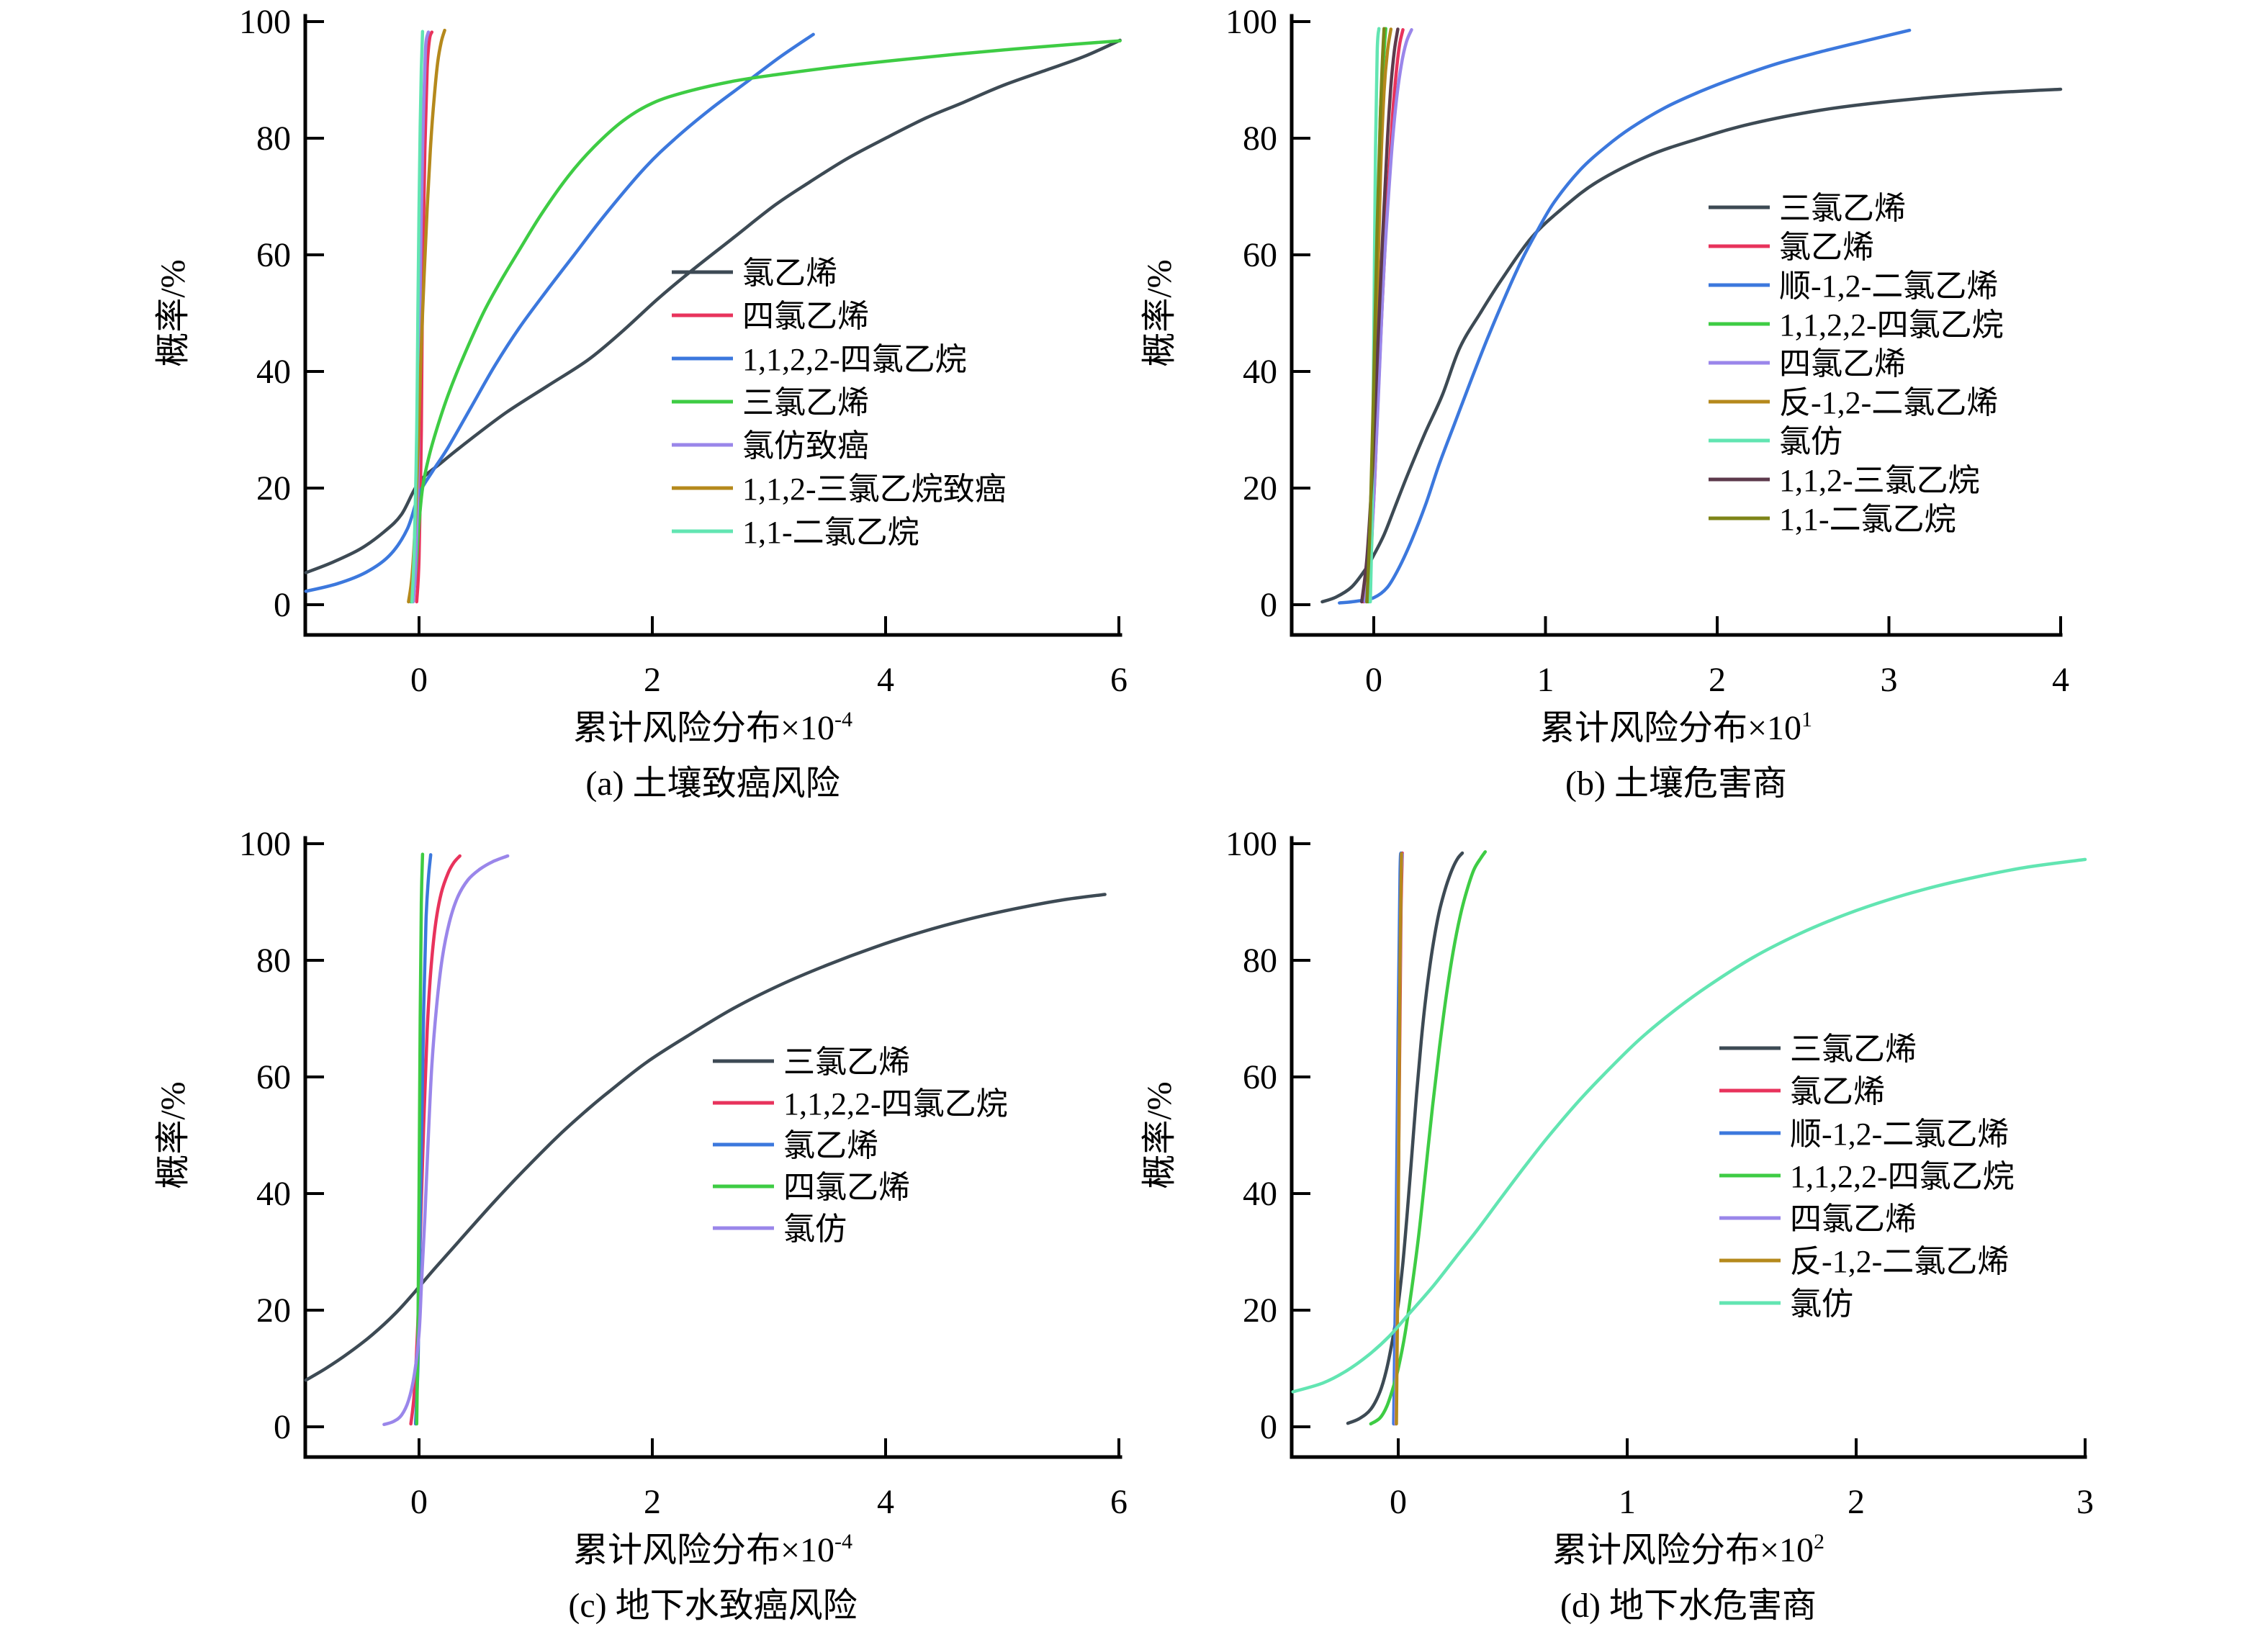  Describe the element at coordinates (1899, 1261) in the screenshot. I see `legend-label: 反-1,2-二氯乙烯` at that location.